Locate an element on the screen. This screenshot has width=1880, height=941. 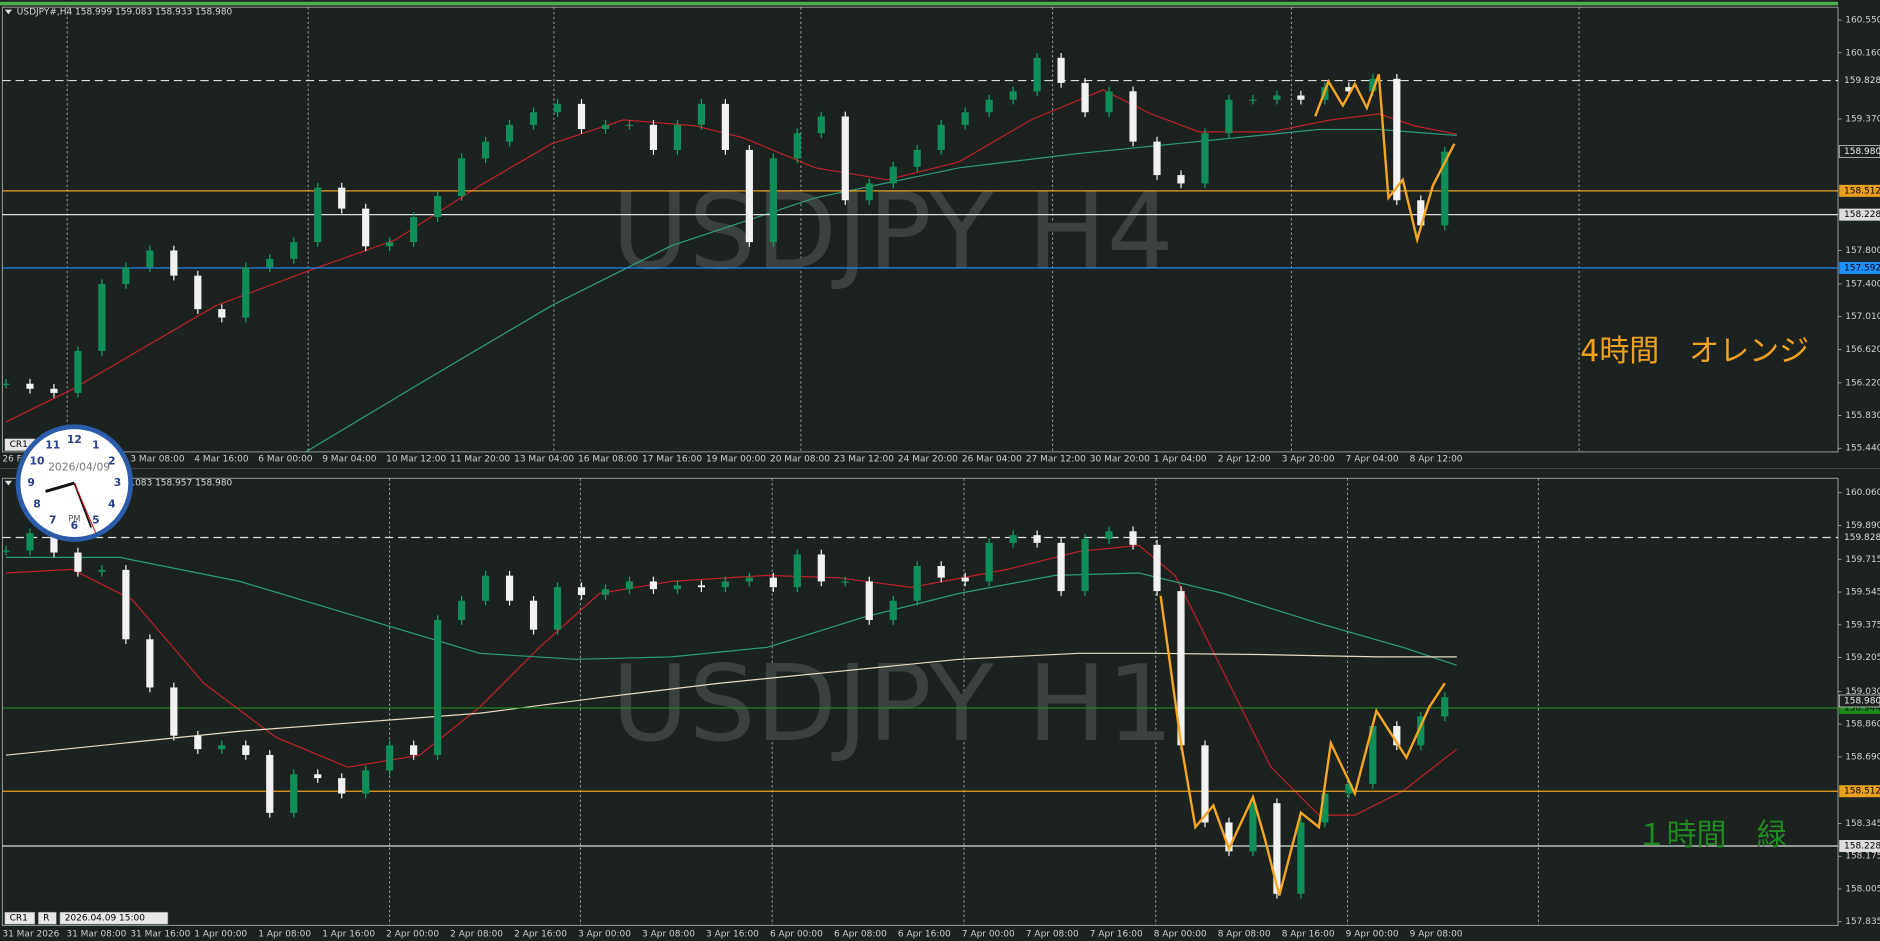
x-tick-label: 10 Mar 12:00 is located at coordinates (416, 460).